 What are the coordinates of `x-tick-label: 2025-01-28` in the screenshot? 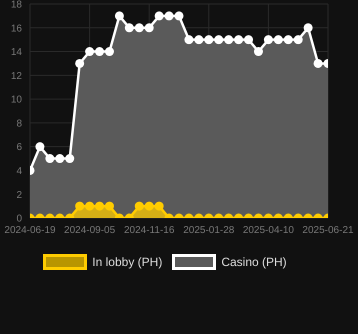 It's located at (209, 230).